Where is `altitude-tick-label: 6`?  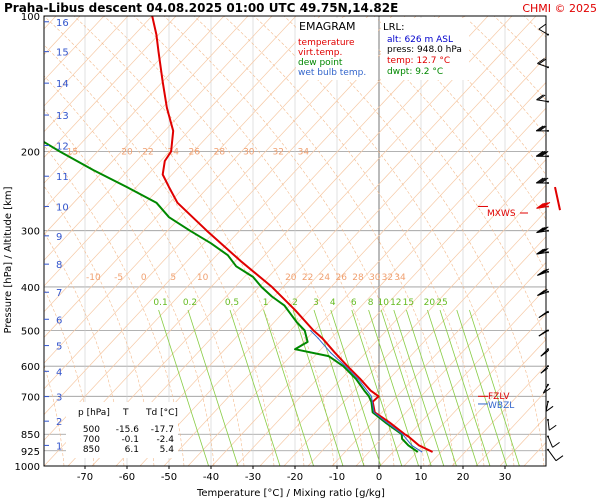
altitude-tick-label: 6 is located at coordinates (59, 320).